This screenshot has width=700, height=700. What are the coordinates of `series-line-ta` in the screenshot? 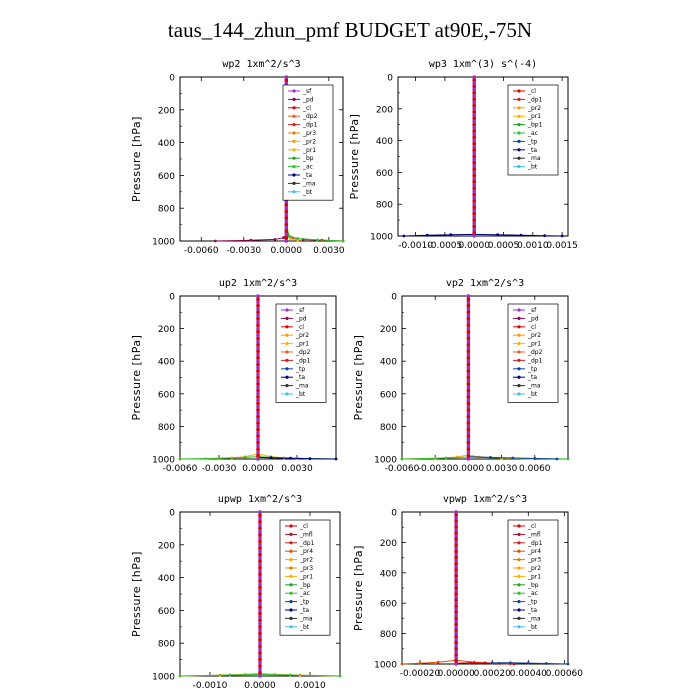 It's located at (483, 235).